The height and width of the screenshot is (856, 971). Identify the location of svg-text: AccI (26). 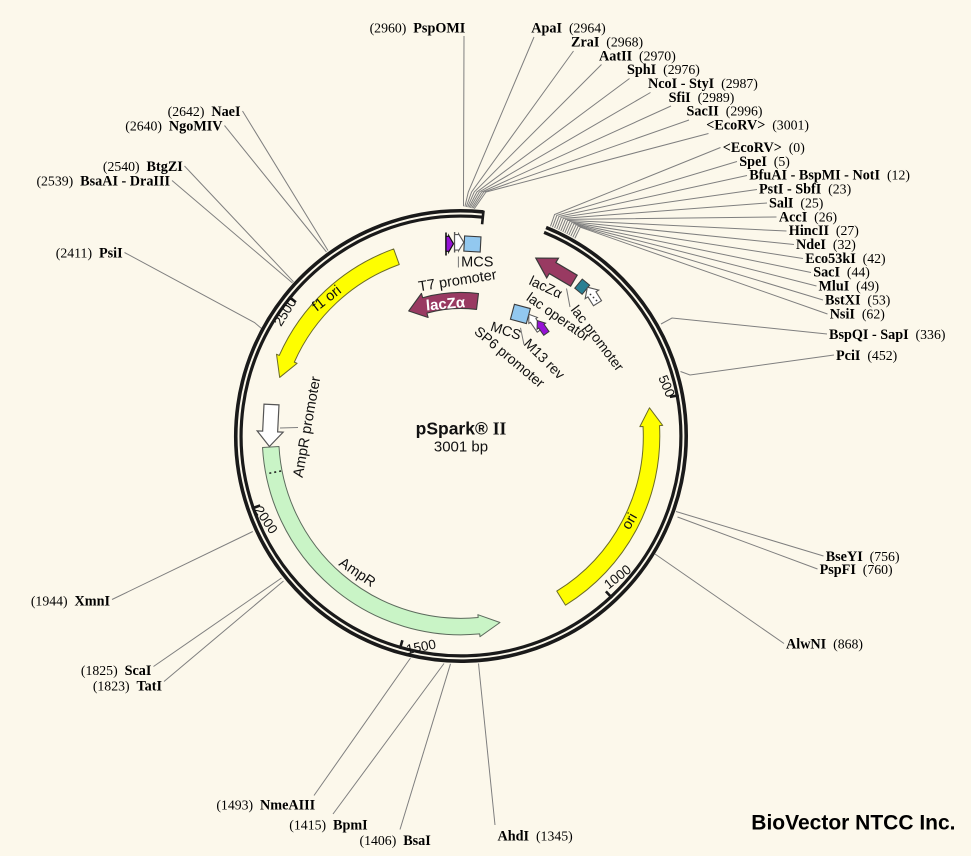
(808, 217).